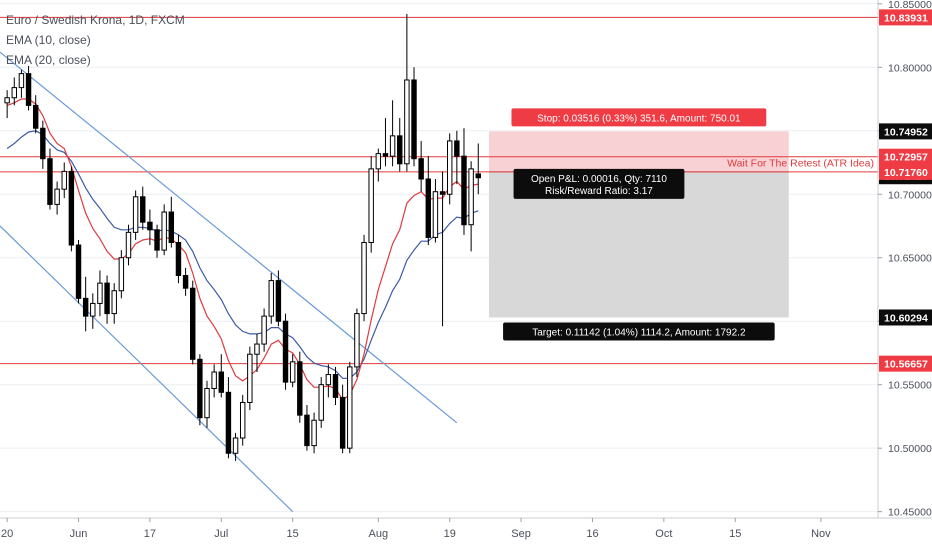 The image size is (932, 550). Describe the element at coordinates (599, 179) in the screenshot. I see `pnl-label-text: Open P&L: 0.00016, Qty: 7110` at that location.